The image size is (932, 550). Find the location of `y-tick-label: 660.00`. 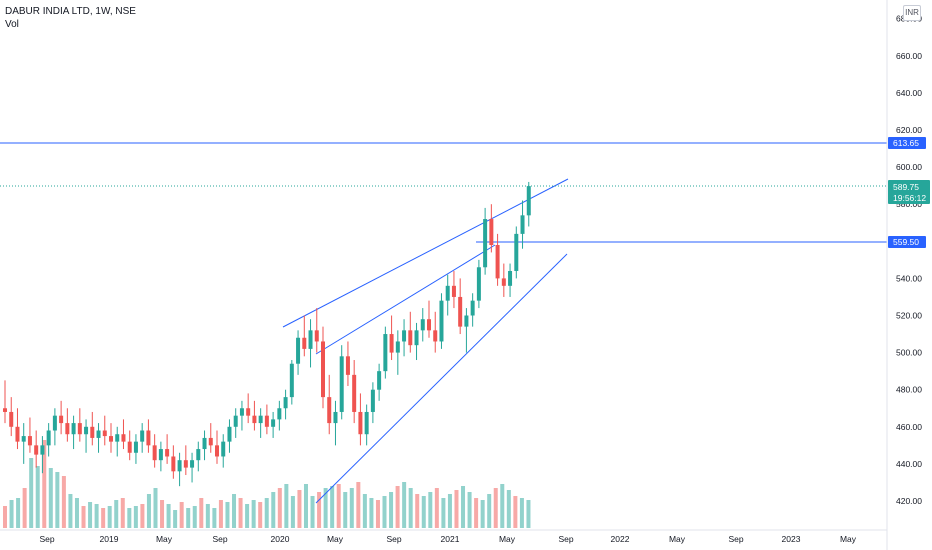

y-tick-label: 660.00 is located at coordinates (909, 56).